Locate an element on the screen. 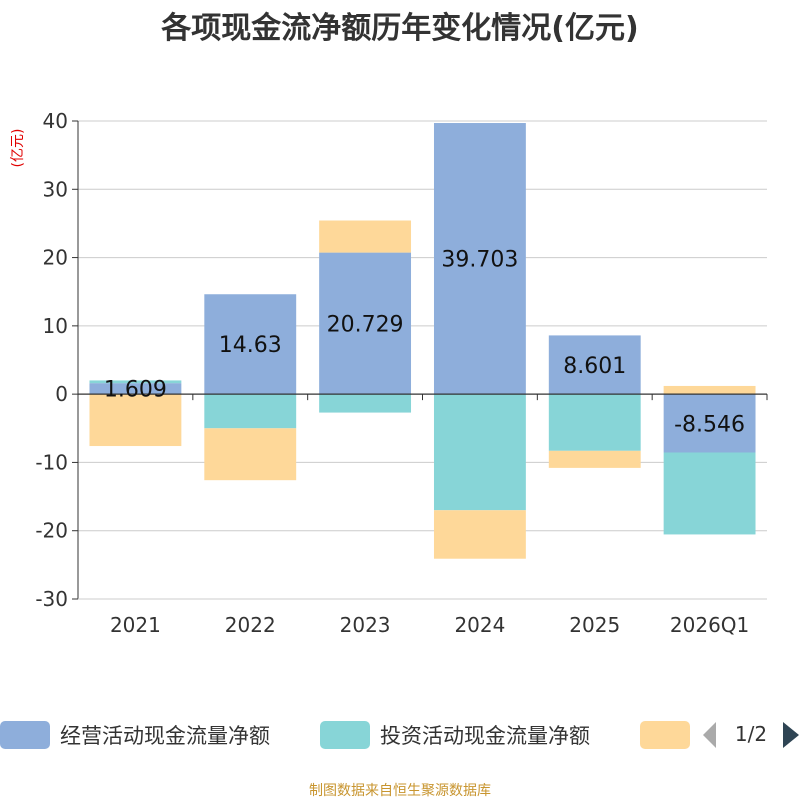 The height and width of the screenshot is (800, 800). legend-pager: 1/2 is located at coordinates (751, 735).